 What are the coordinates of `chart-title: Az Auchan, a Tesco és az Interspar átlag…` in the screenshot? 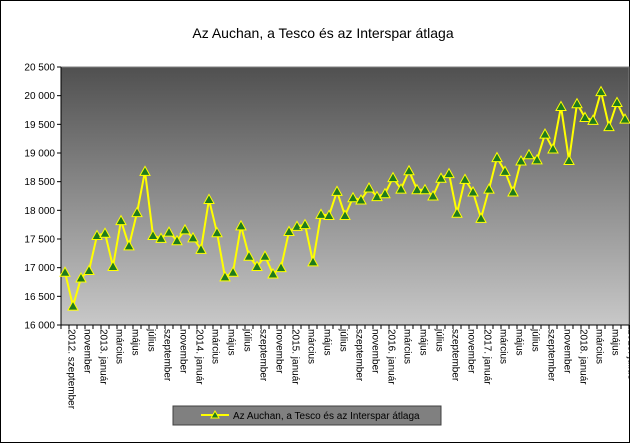 It's located at (322, 33).